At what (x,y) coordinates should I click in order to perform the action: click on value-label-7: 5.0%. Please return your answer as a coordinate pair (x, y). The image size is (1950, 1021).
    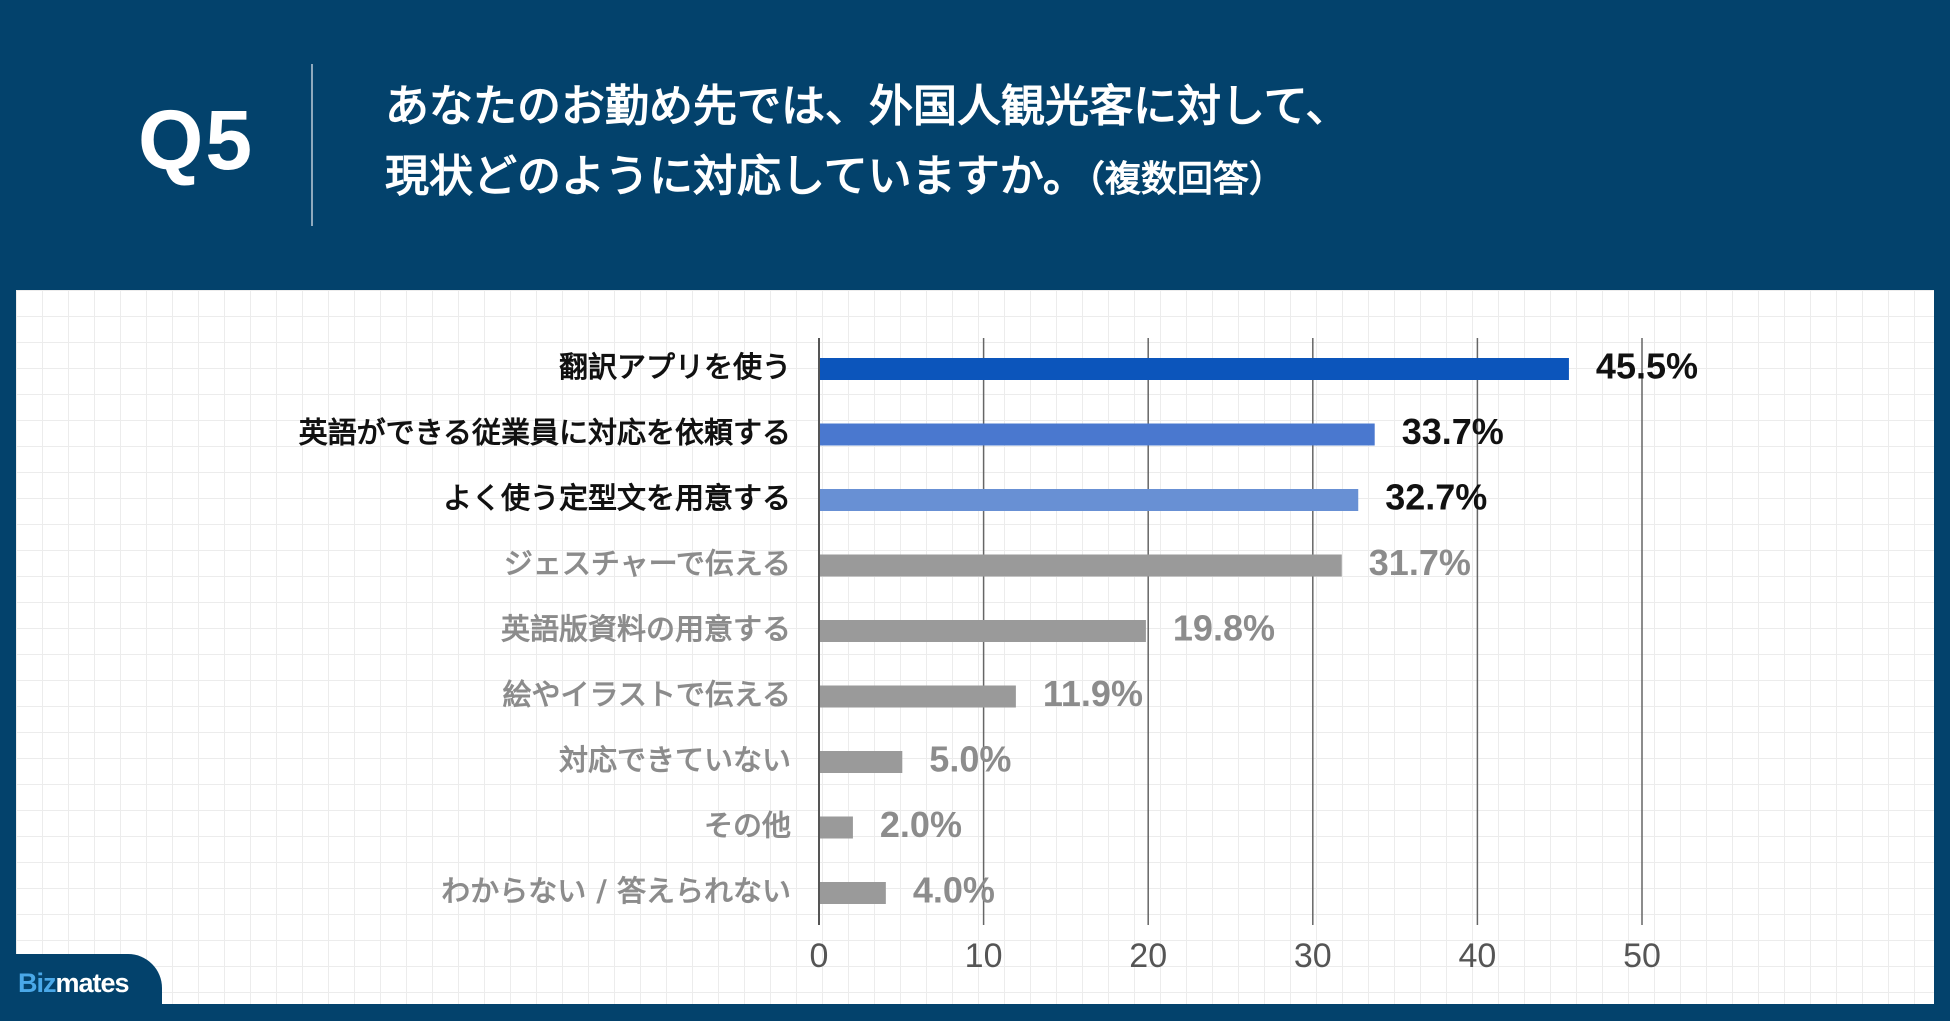
    Looking at the image, I should click on (970, 759).